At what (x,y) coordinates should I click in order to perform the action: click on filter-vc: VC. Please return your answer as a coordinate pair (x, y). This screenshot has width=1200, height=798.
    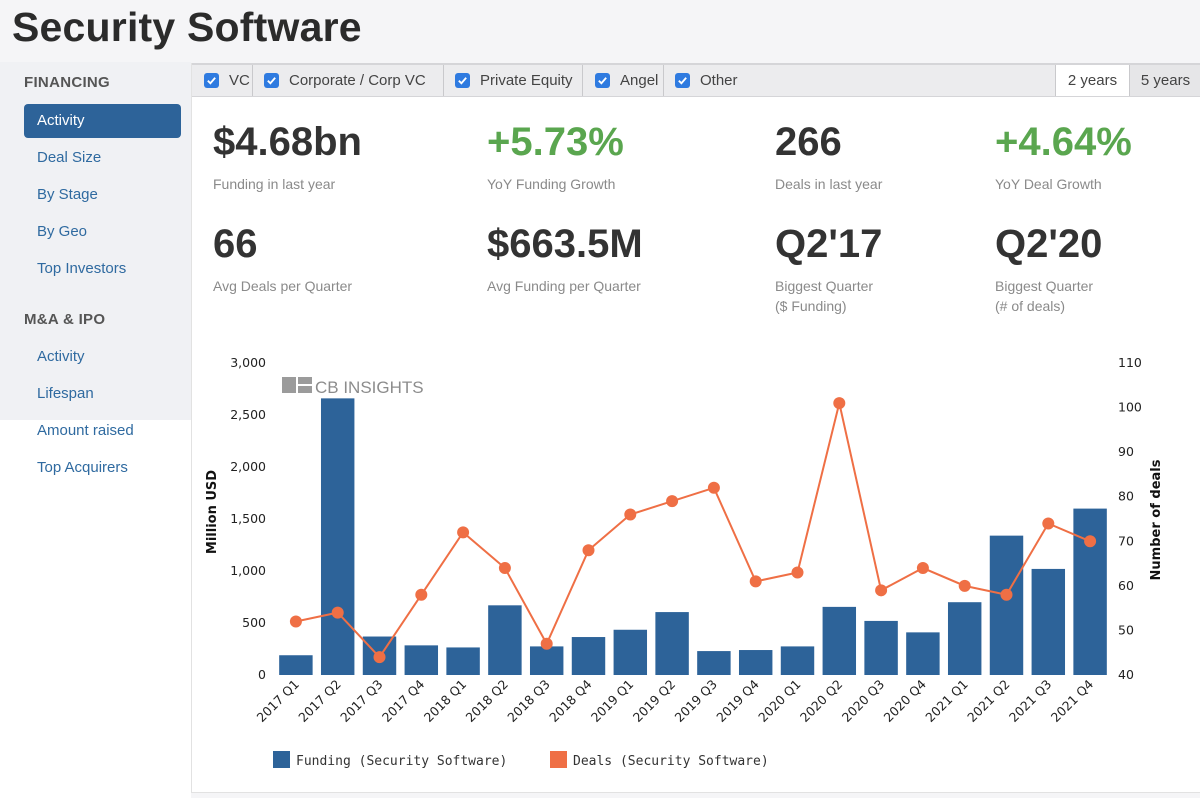
    Looking at the image, I should click on (222, 80).